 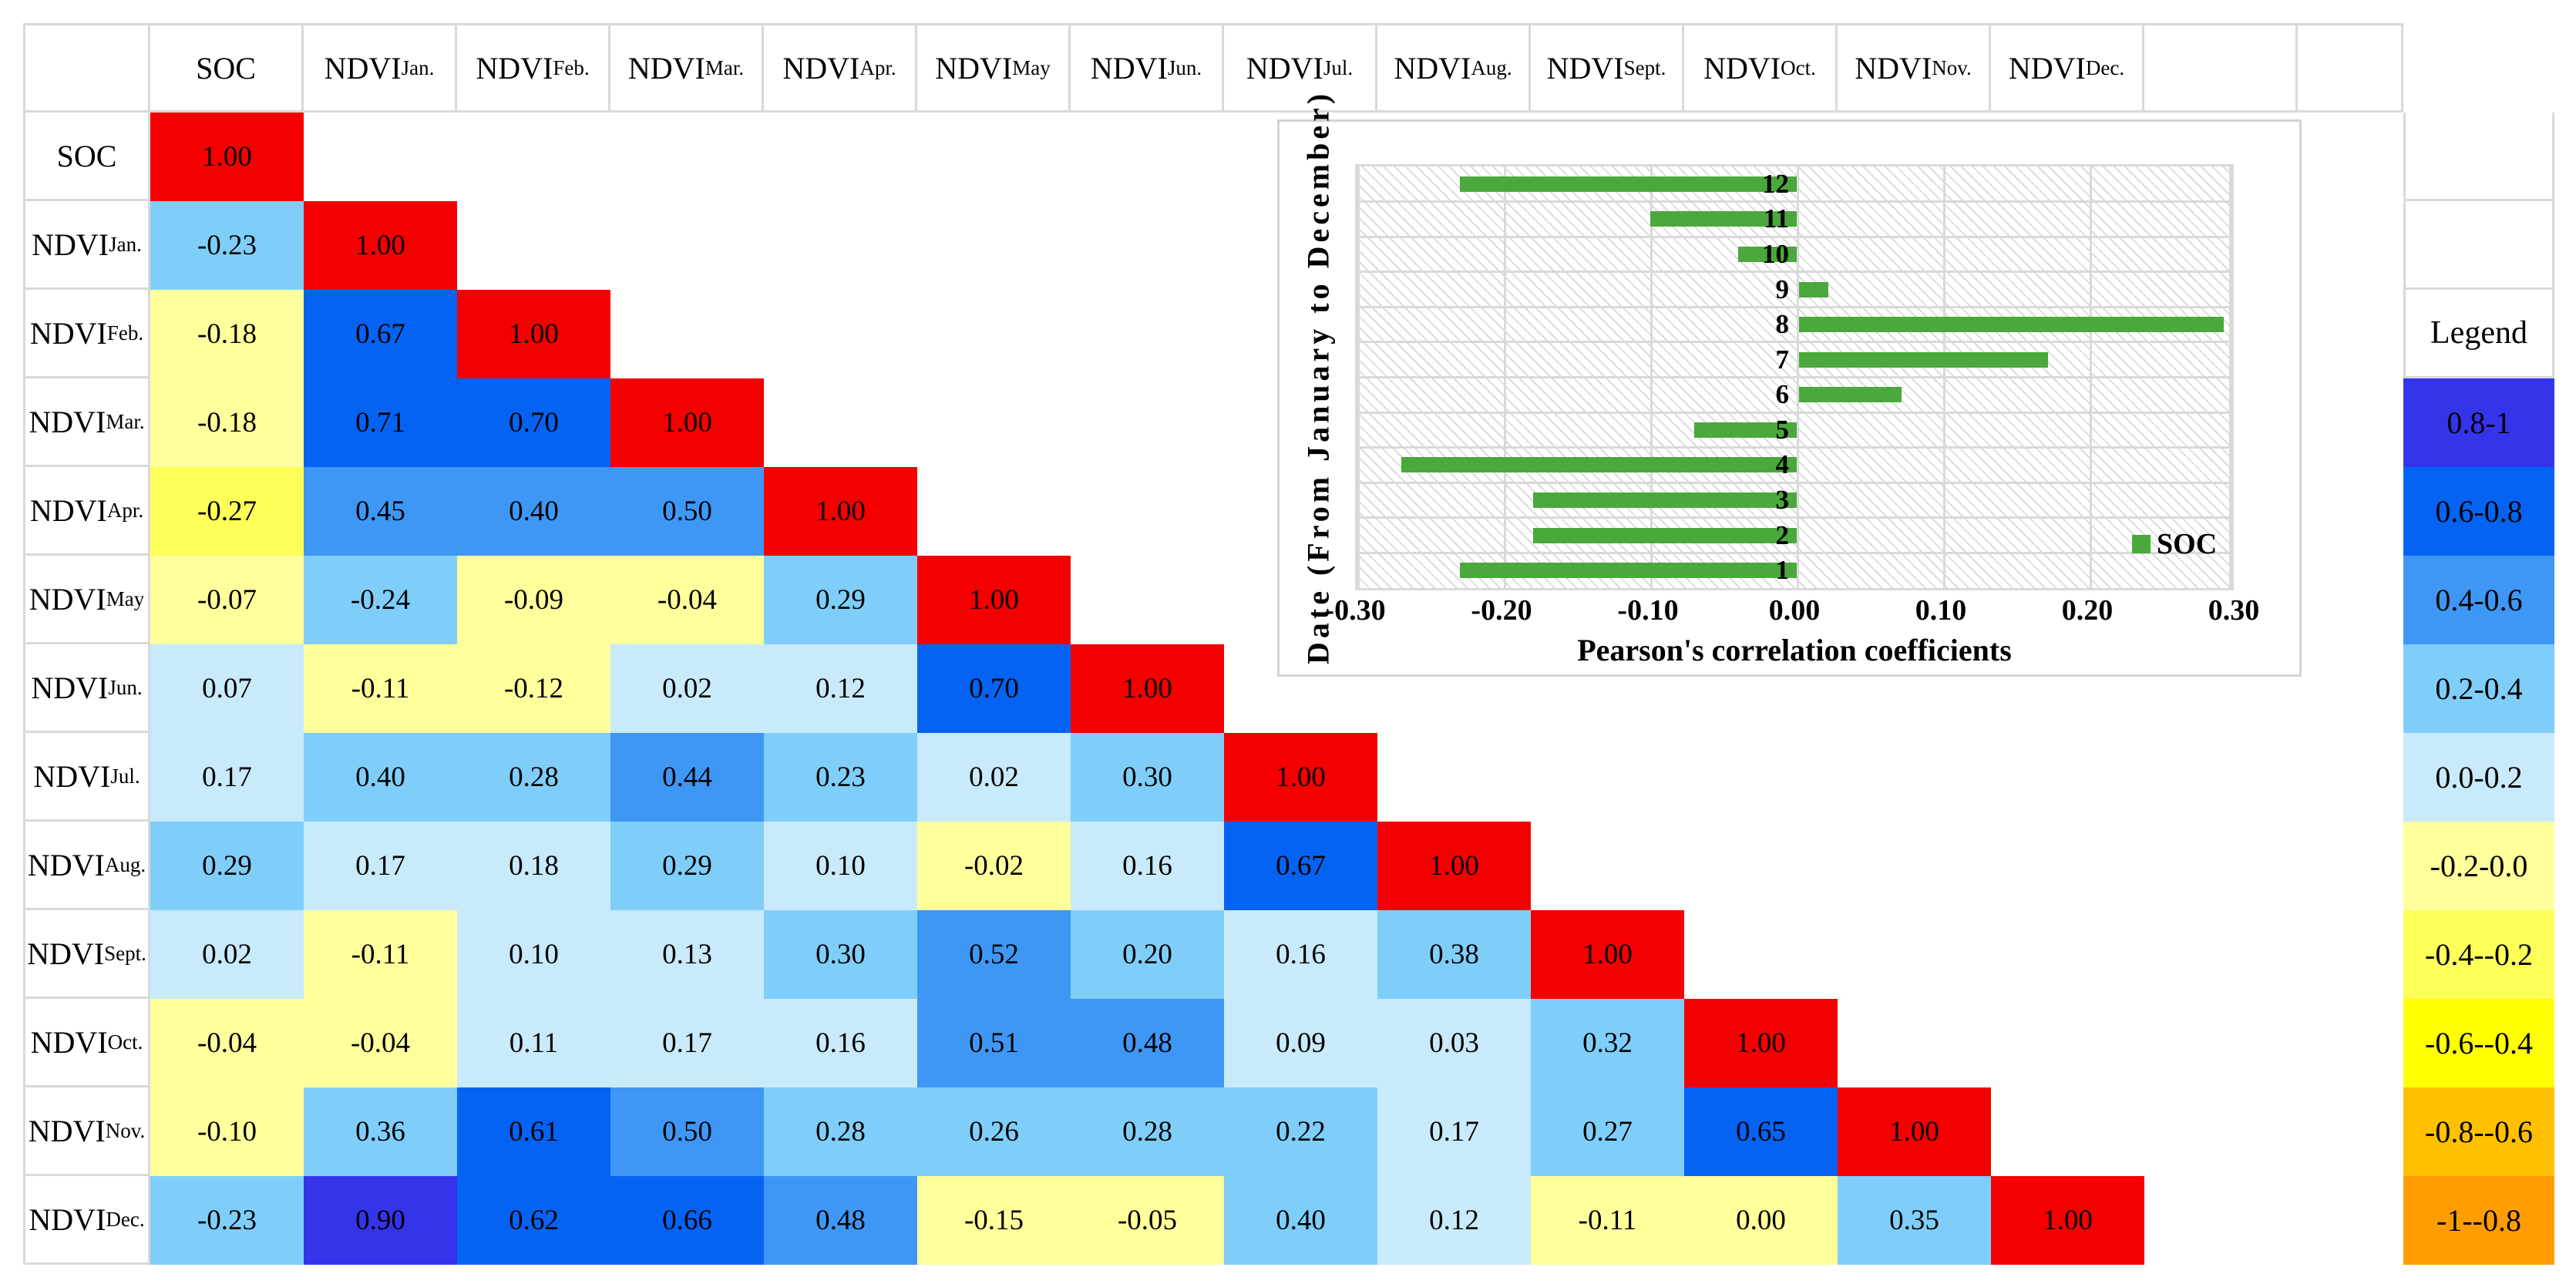 What do you see at coordinates (533, 68) in the screenshot?
I see `matrix-col-header: NDVI Feb.` at bounding box center [533, 68].